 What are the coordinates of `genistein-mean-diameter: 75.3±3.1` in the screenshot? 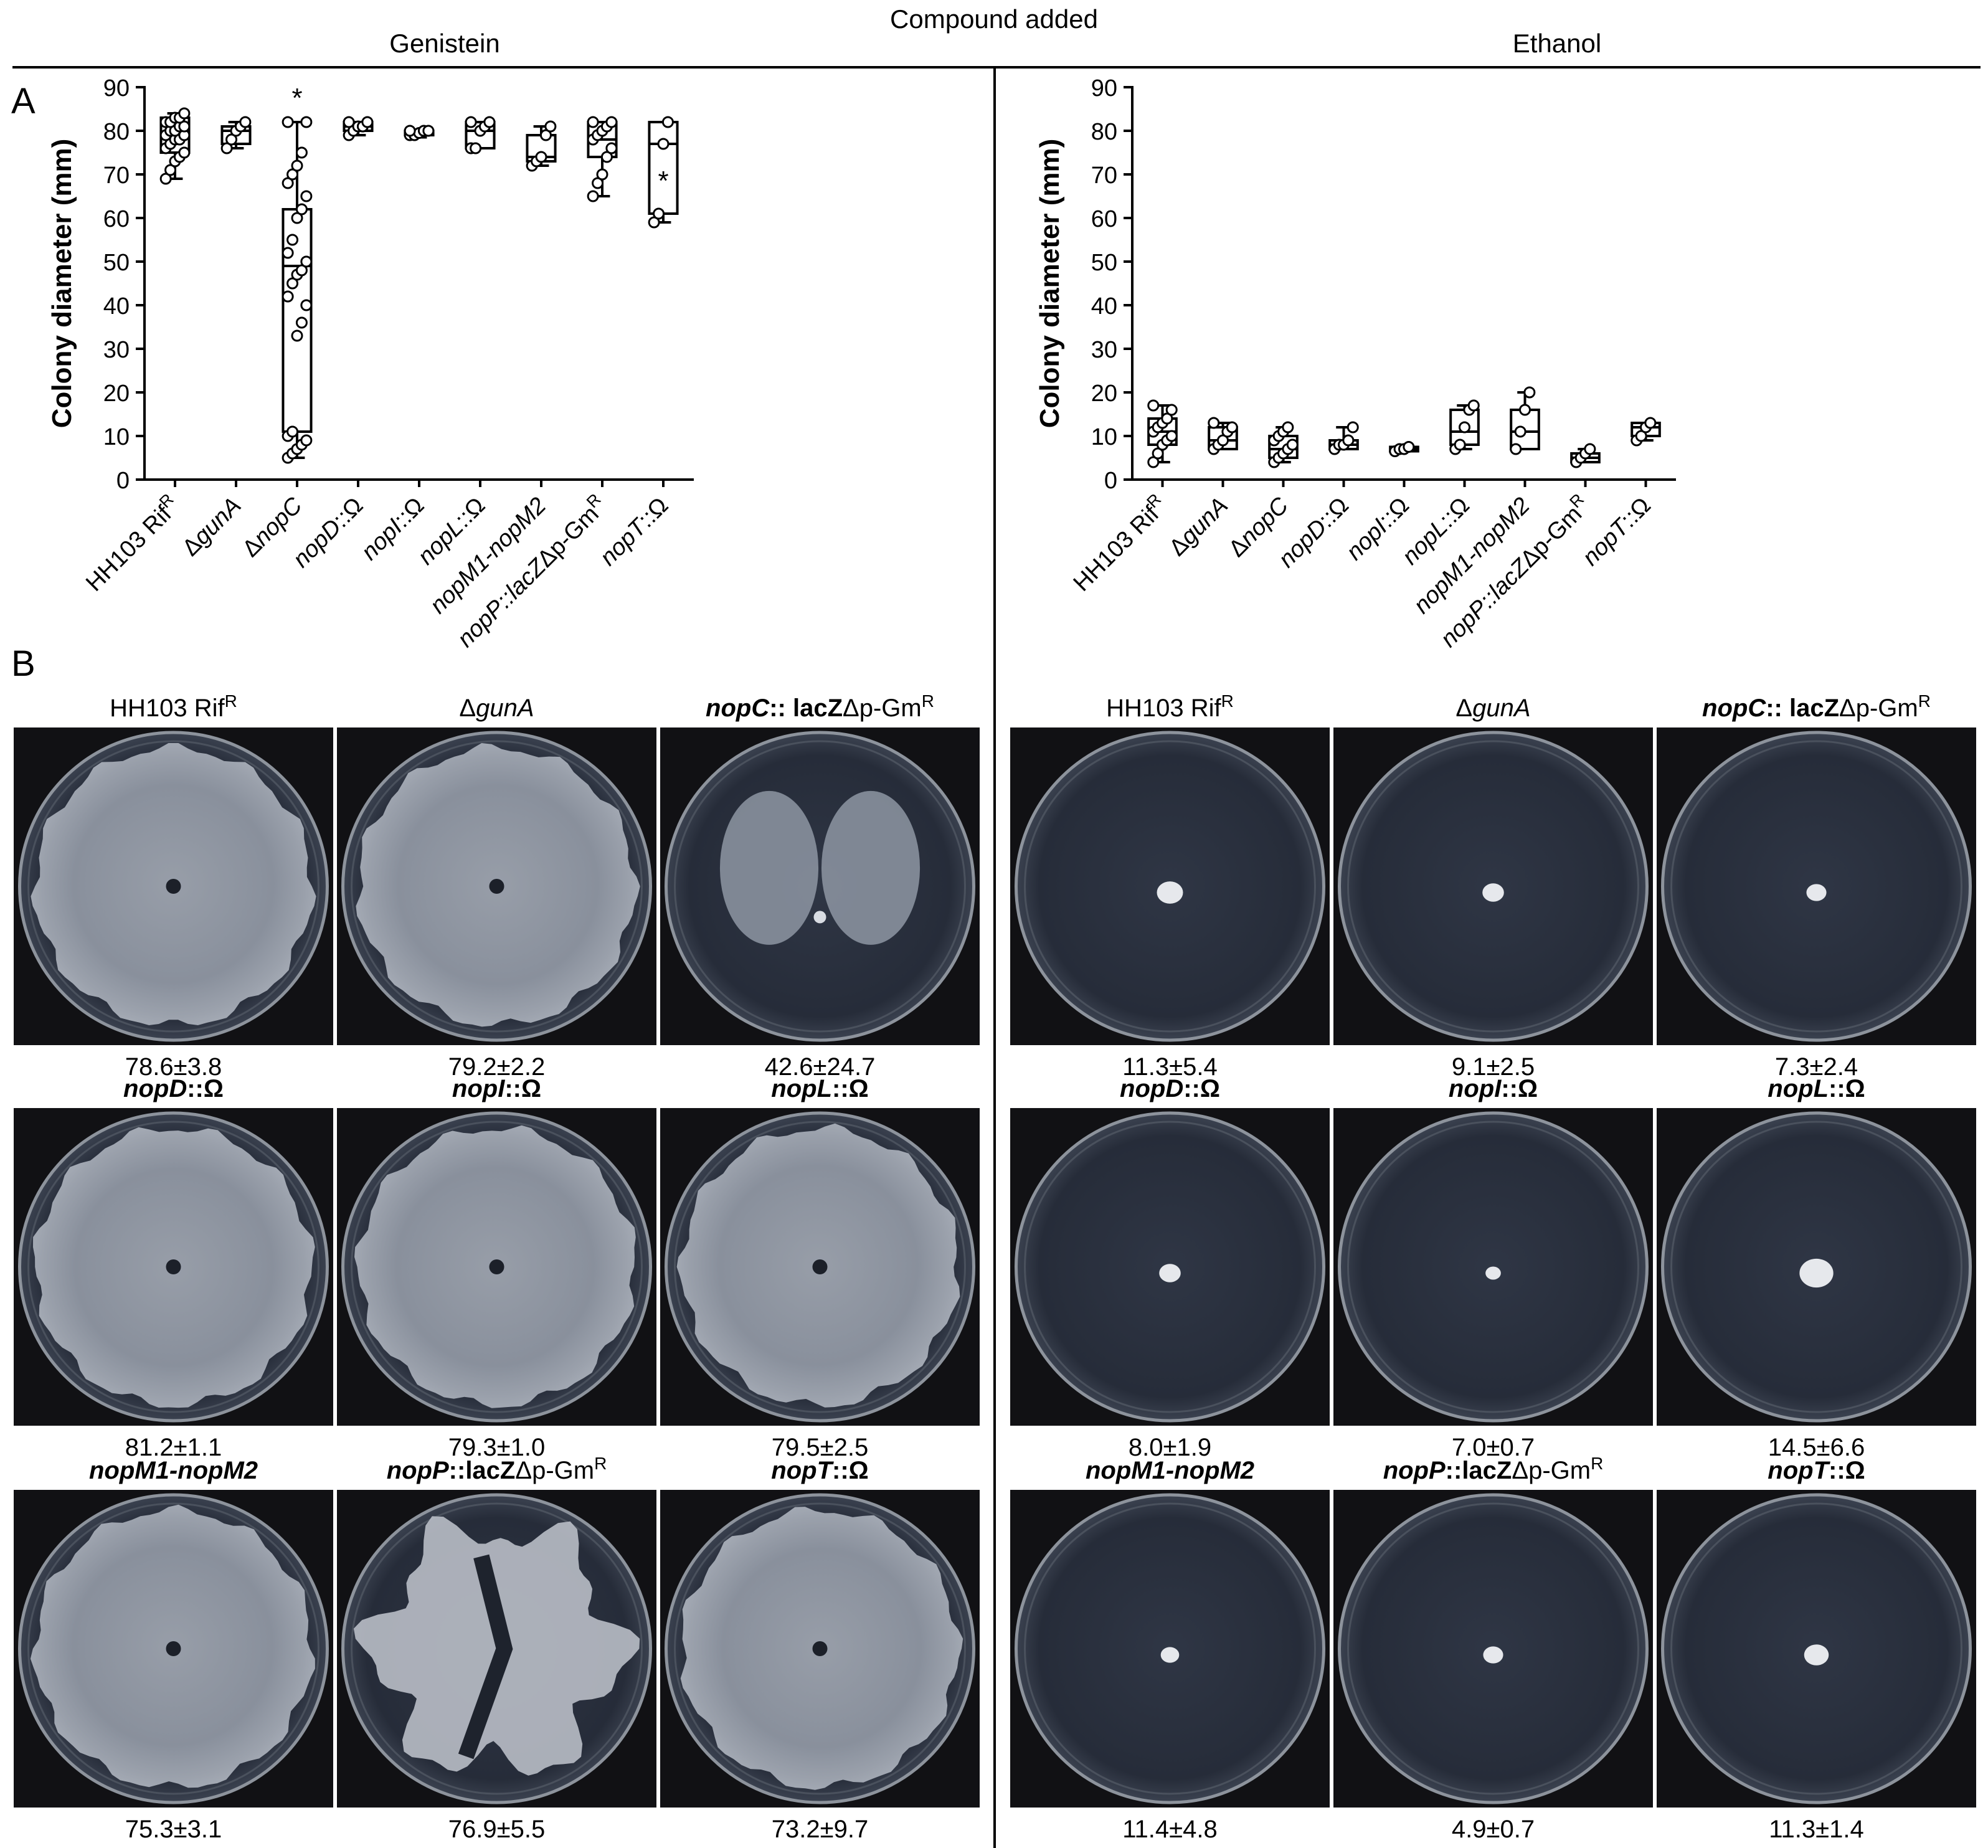 It's located at (174, 1829).